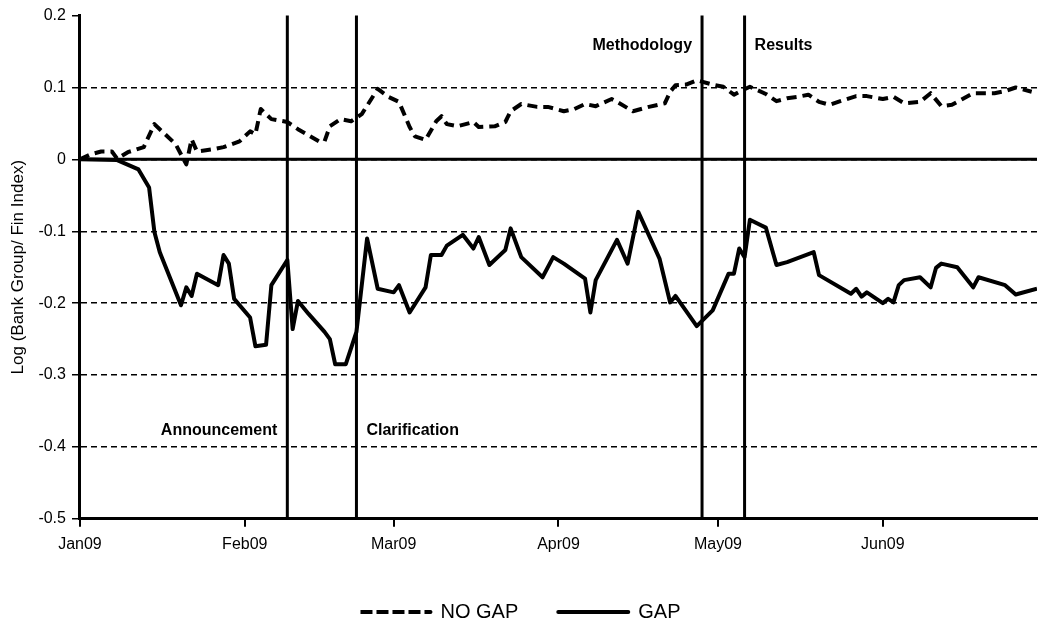  Describe the element at coordinates (55, 15) in the screenshot. I see `y-tick-label: 0.2` at that location.